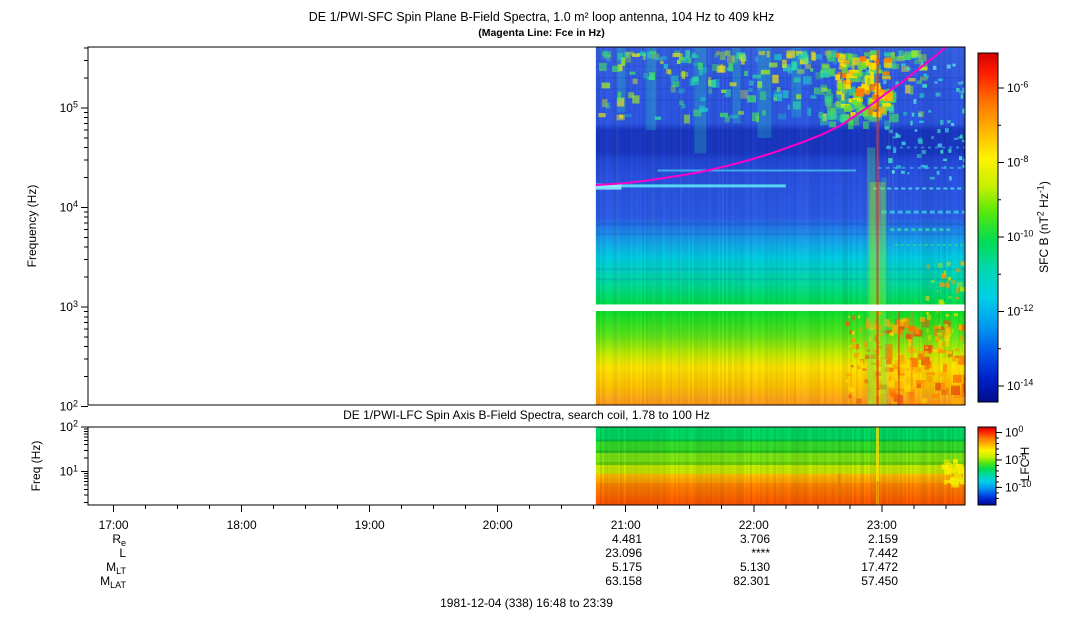 This screenshot has height=620, width=1083. What do you see at coordinates (113, 582) in the screenshot?
I see `ephemeris-row-label: MLAT` at bounding box center [113, 582].